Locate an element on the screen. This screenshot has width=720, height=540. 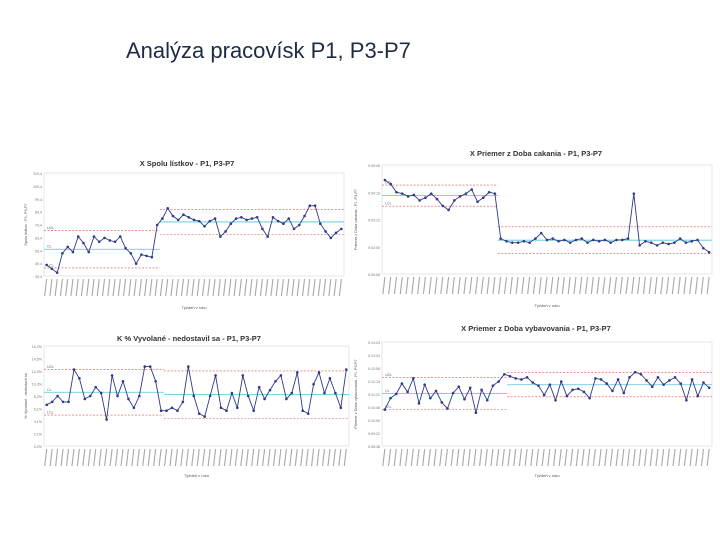
y-tick-label: 0:08:38 is located at coordinates (374, 447).